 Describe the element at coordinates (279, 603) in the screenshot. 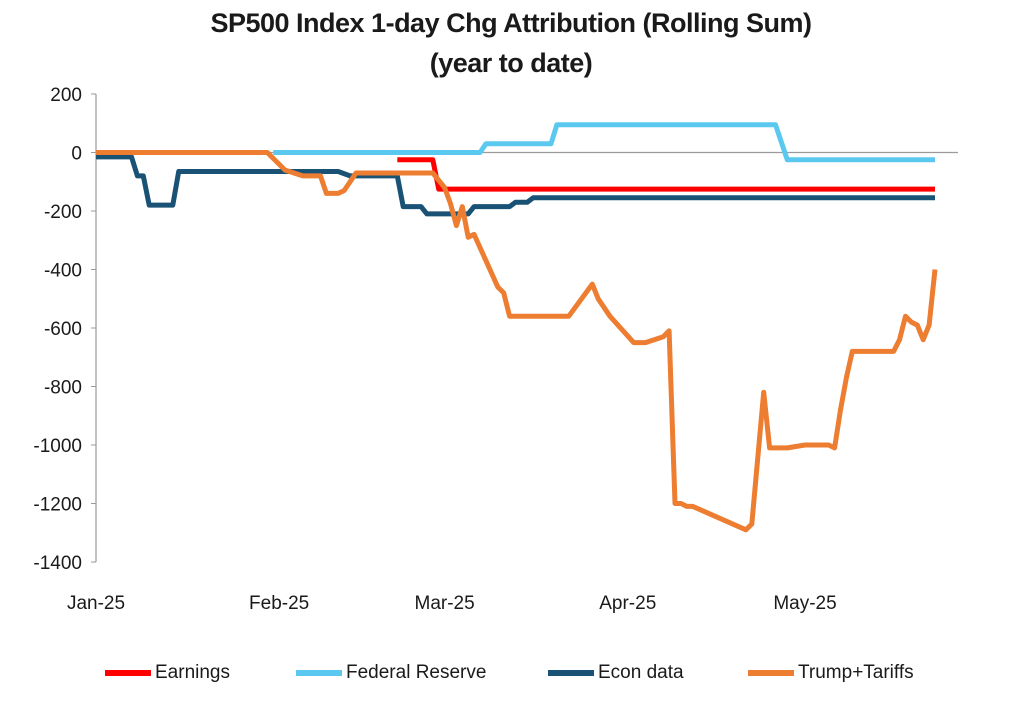

I see `x-tick-label: Feb-25` at that location.